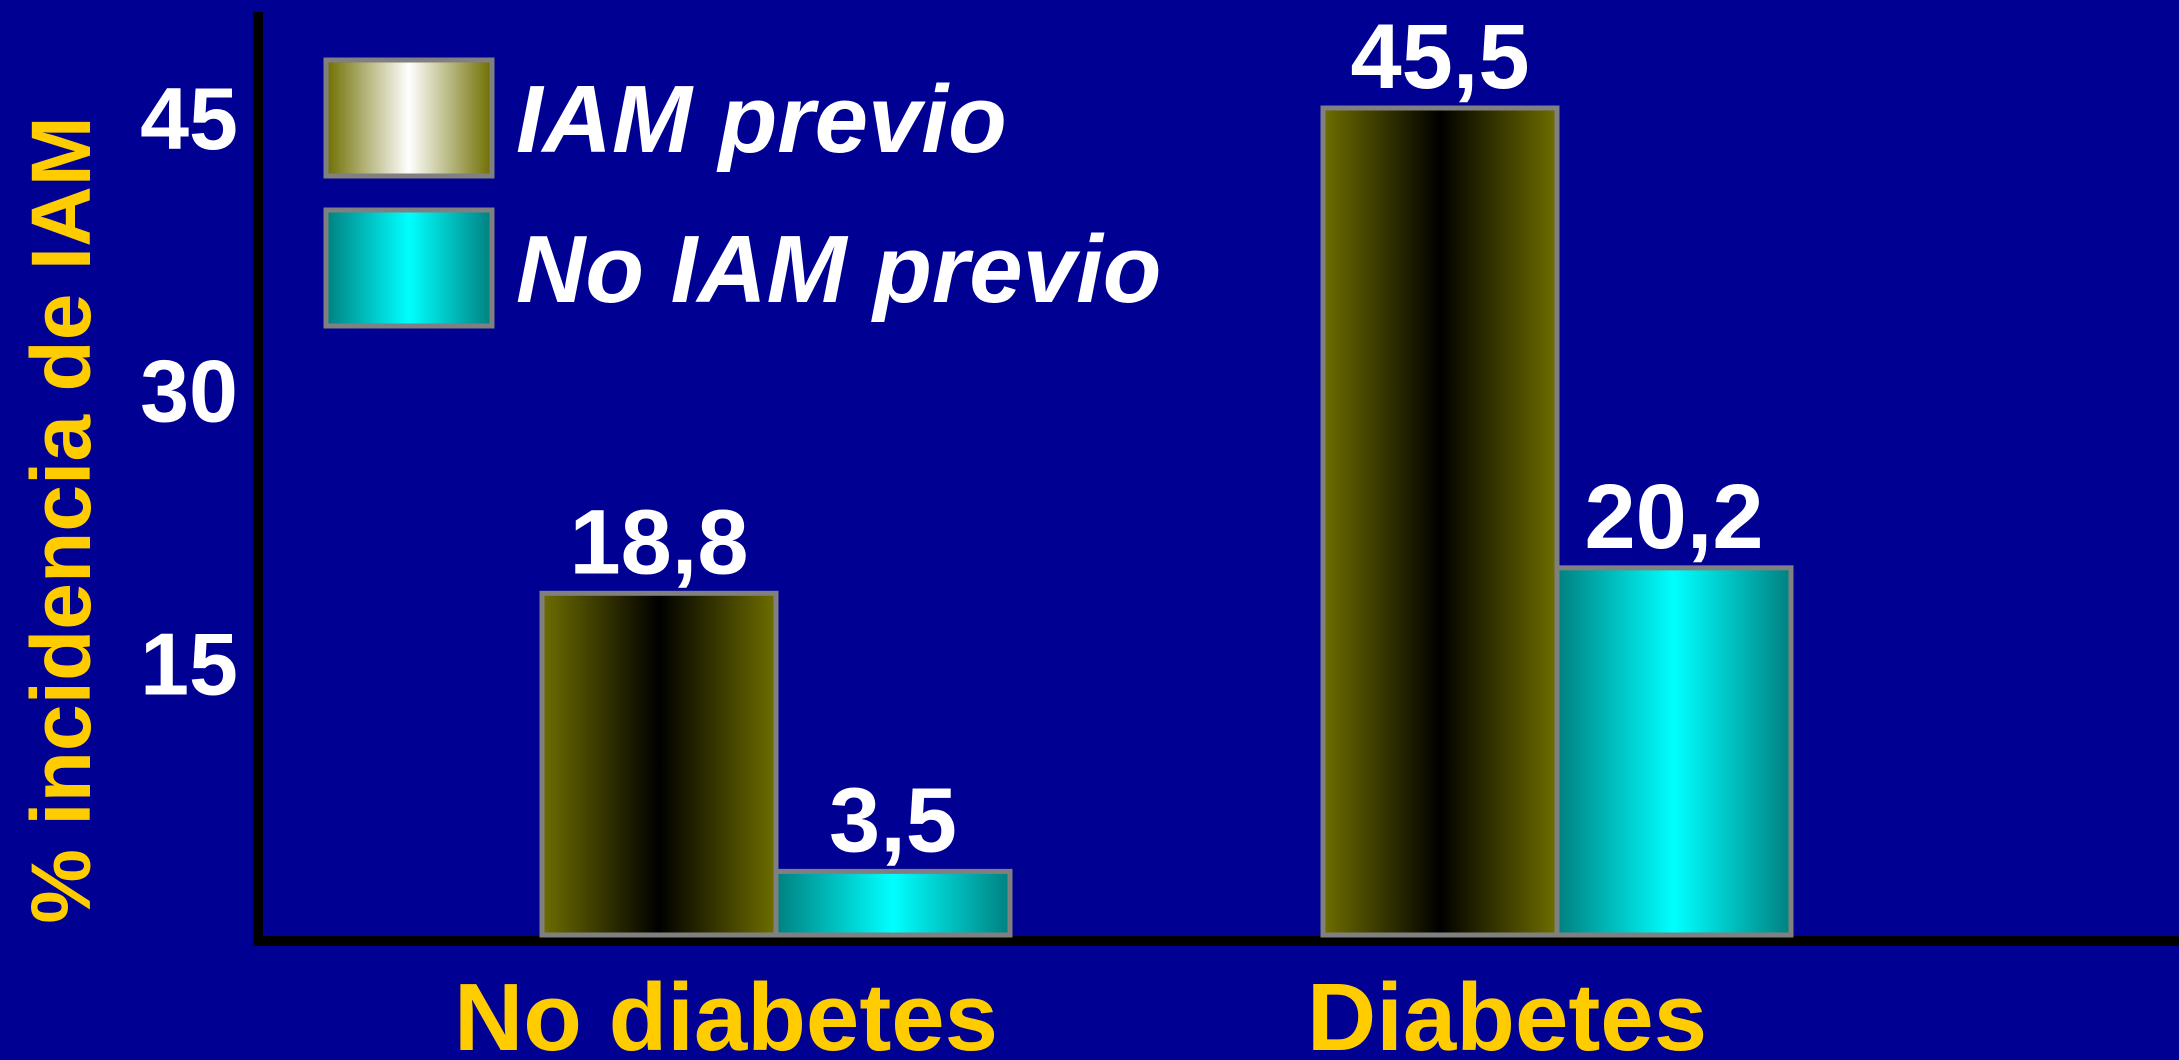 This screenshot has width=2179, height=1060. I want to click on category-label-1: Diabetes, so click(1507, 1009).